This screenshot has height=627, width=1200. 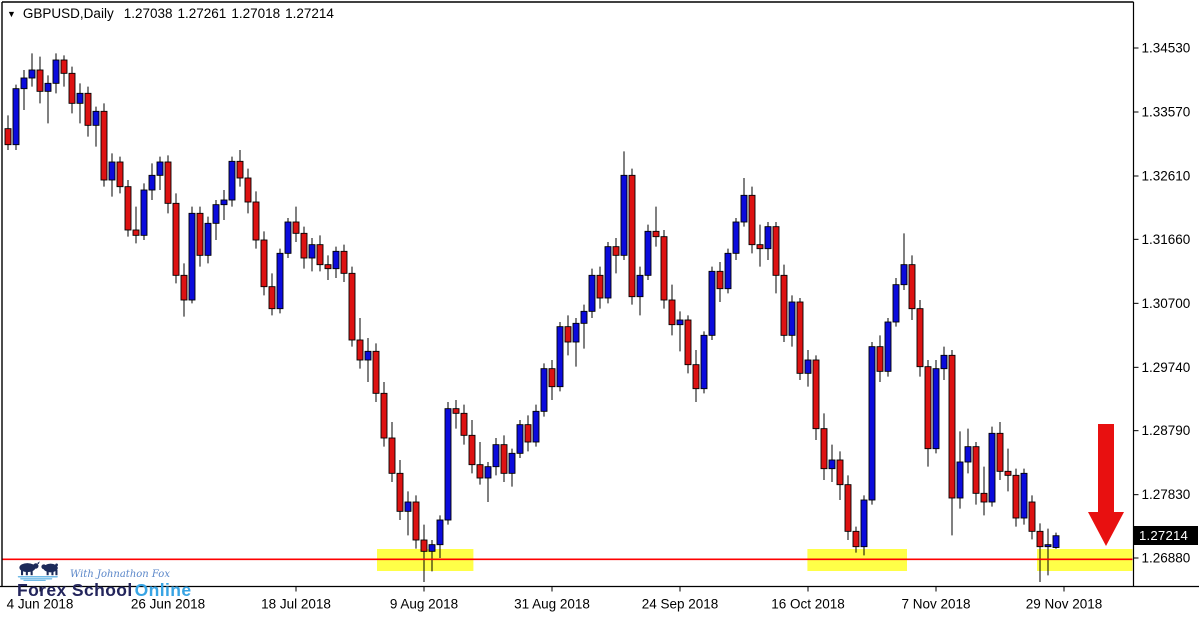 I want to click on price-axis-label: 1.27830, so click(x=1166, y=494).